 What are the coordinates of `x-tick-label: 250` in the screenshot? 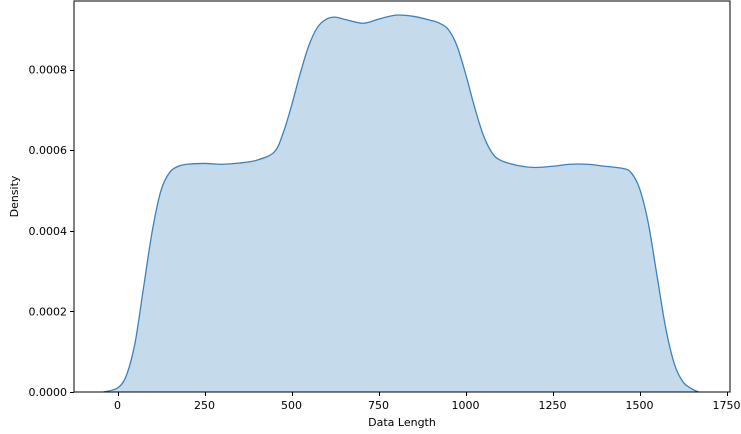 It's located at (204, 405).